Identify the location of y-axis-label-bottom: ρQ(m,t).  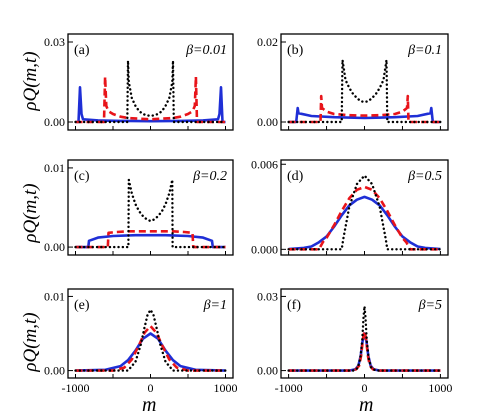
(30, 342).